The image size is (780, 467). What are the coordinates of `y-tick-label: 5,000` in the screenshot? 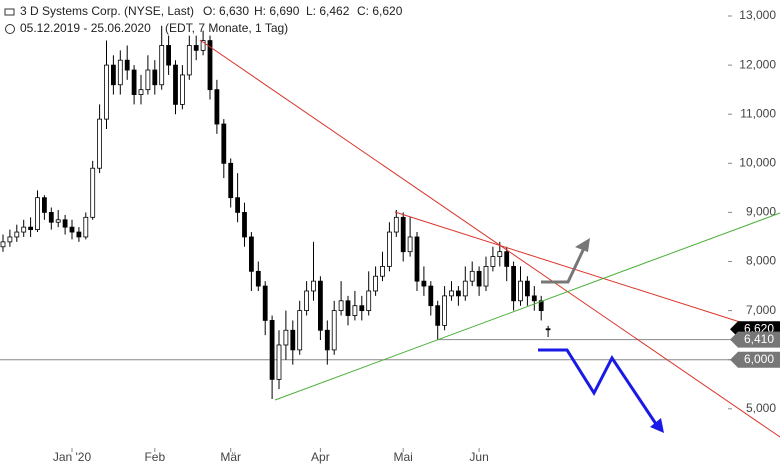 It's located at (761, 408).